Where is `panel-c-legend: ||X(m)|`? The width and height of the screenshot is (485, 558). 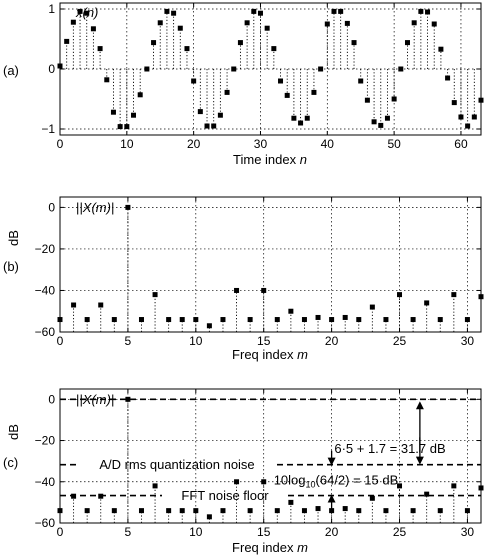
panel-c-legend: ||X(m)| is located at coordinates (95, 399).